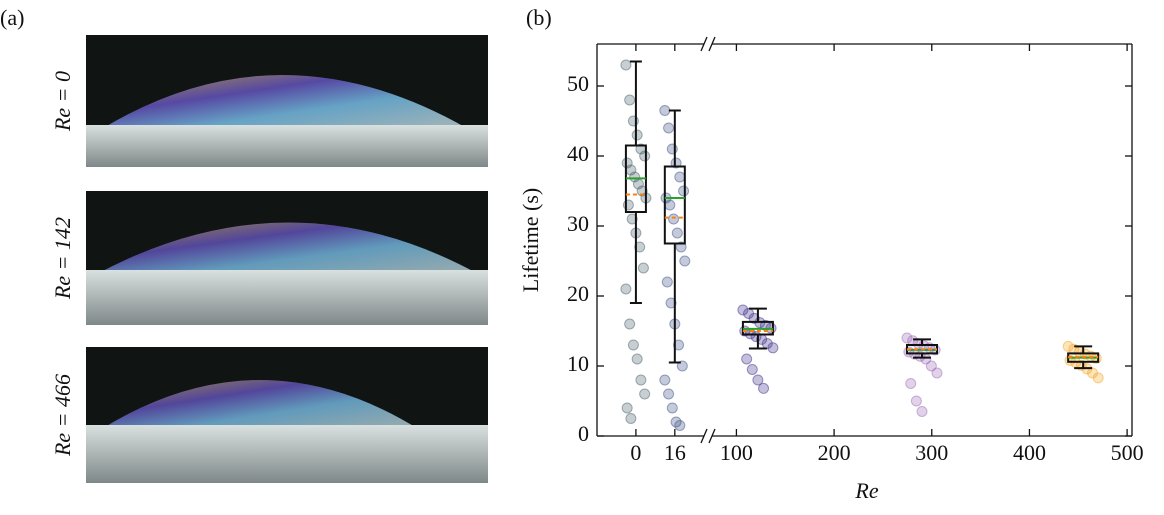  What do you see at coordinates (62, 258) in the screenshot?
I see `photo-label: Re = 142` at bounding box center [62, 258].